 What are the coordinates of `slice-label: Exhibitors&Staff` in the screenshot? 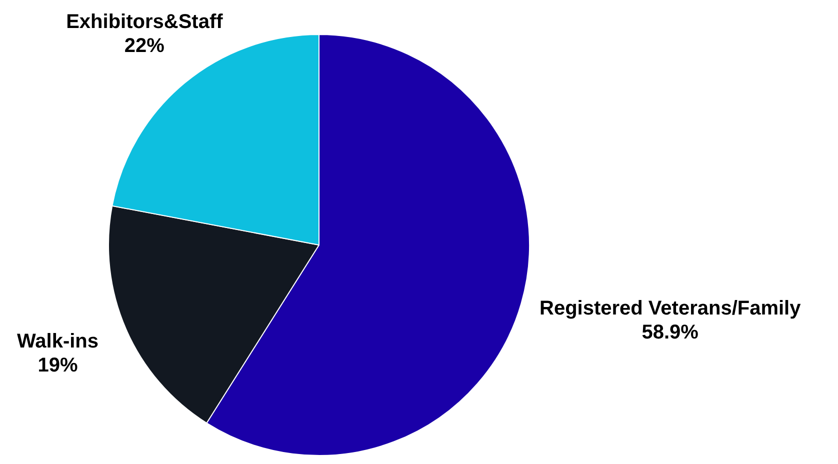 It's located at (145, 21).